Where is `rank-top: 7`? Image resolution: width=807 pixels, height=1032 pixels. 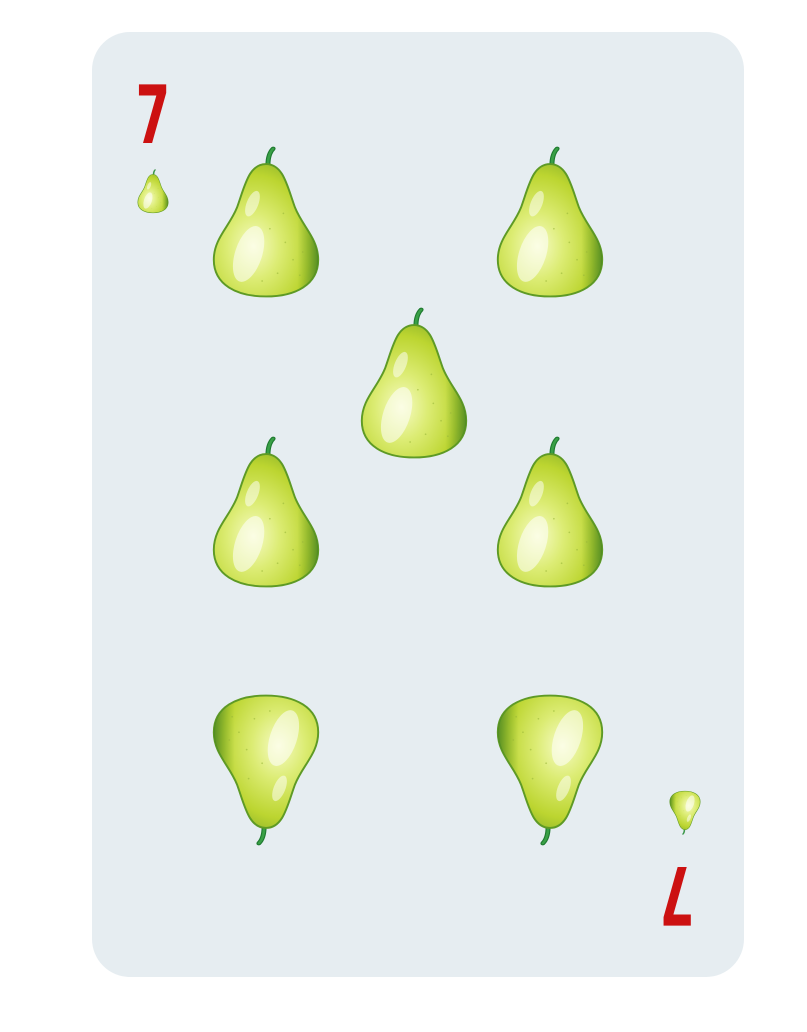
rank-top: 7 is located at coordinates (153, 115).